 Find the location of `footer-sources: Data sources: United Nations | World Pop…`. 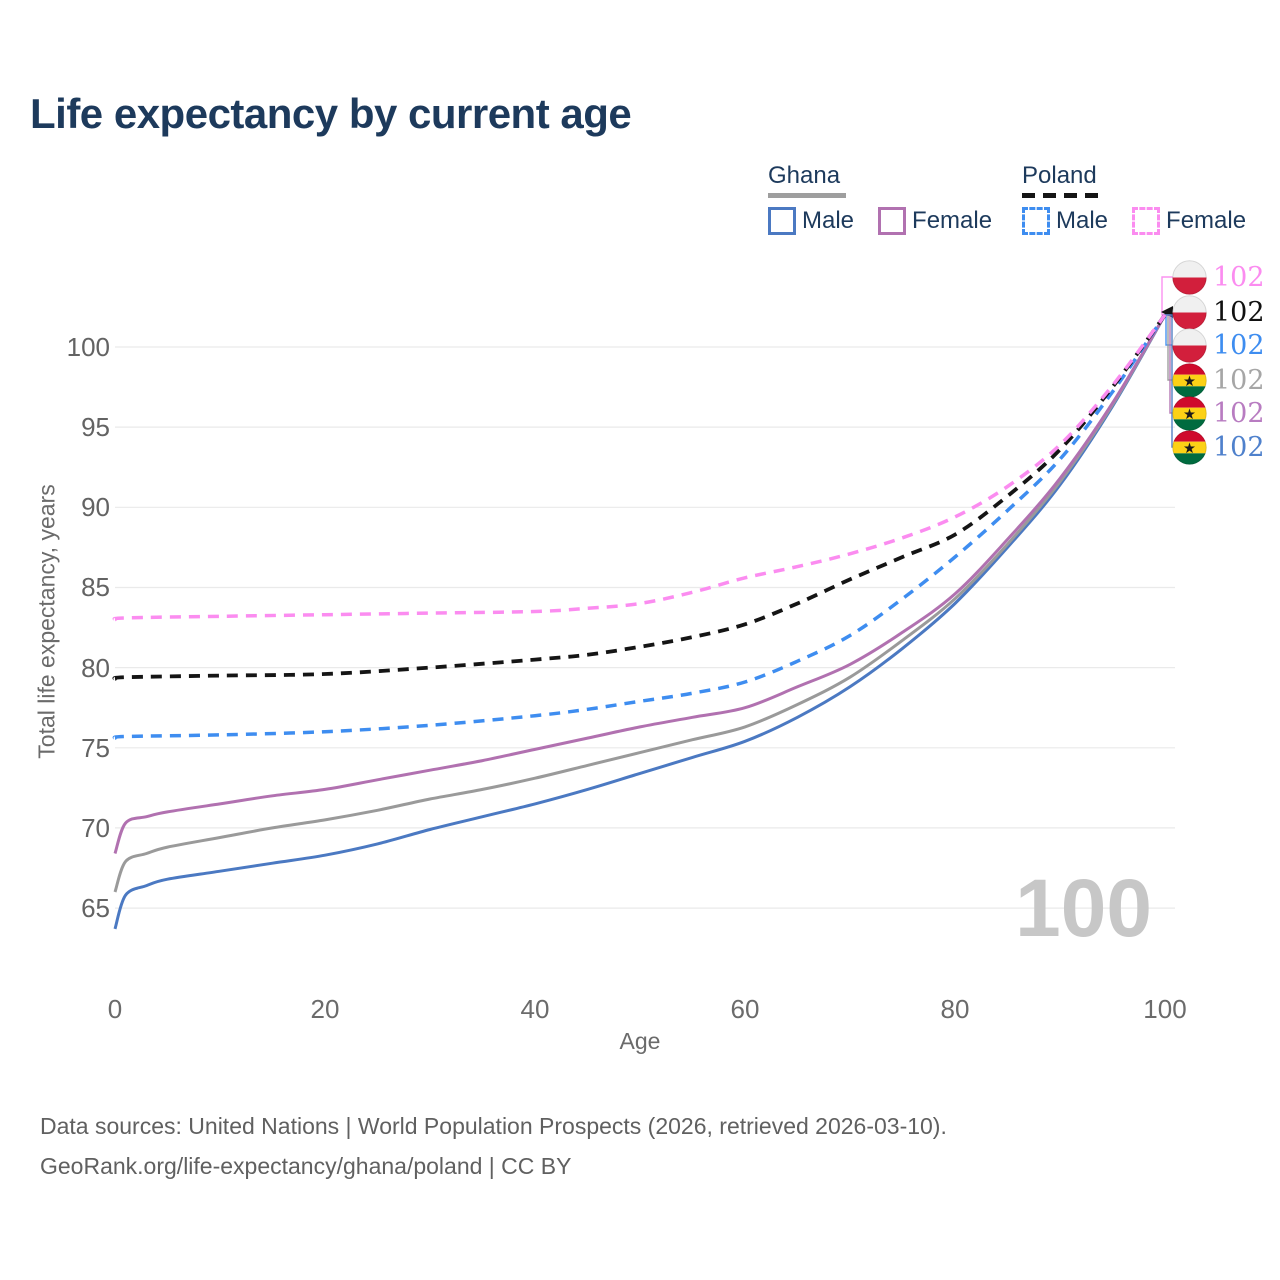

footer-sources: Data sources: United Nations | World Pop… is located at coordinates (493, 1126).